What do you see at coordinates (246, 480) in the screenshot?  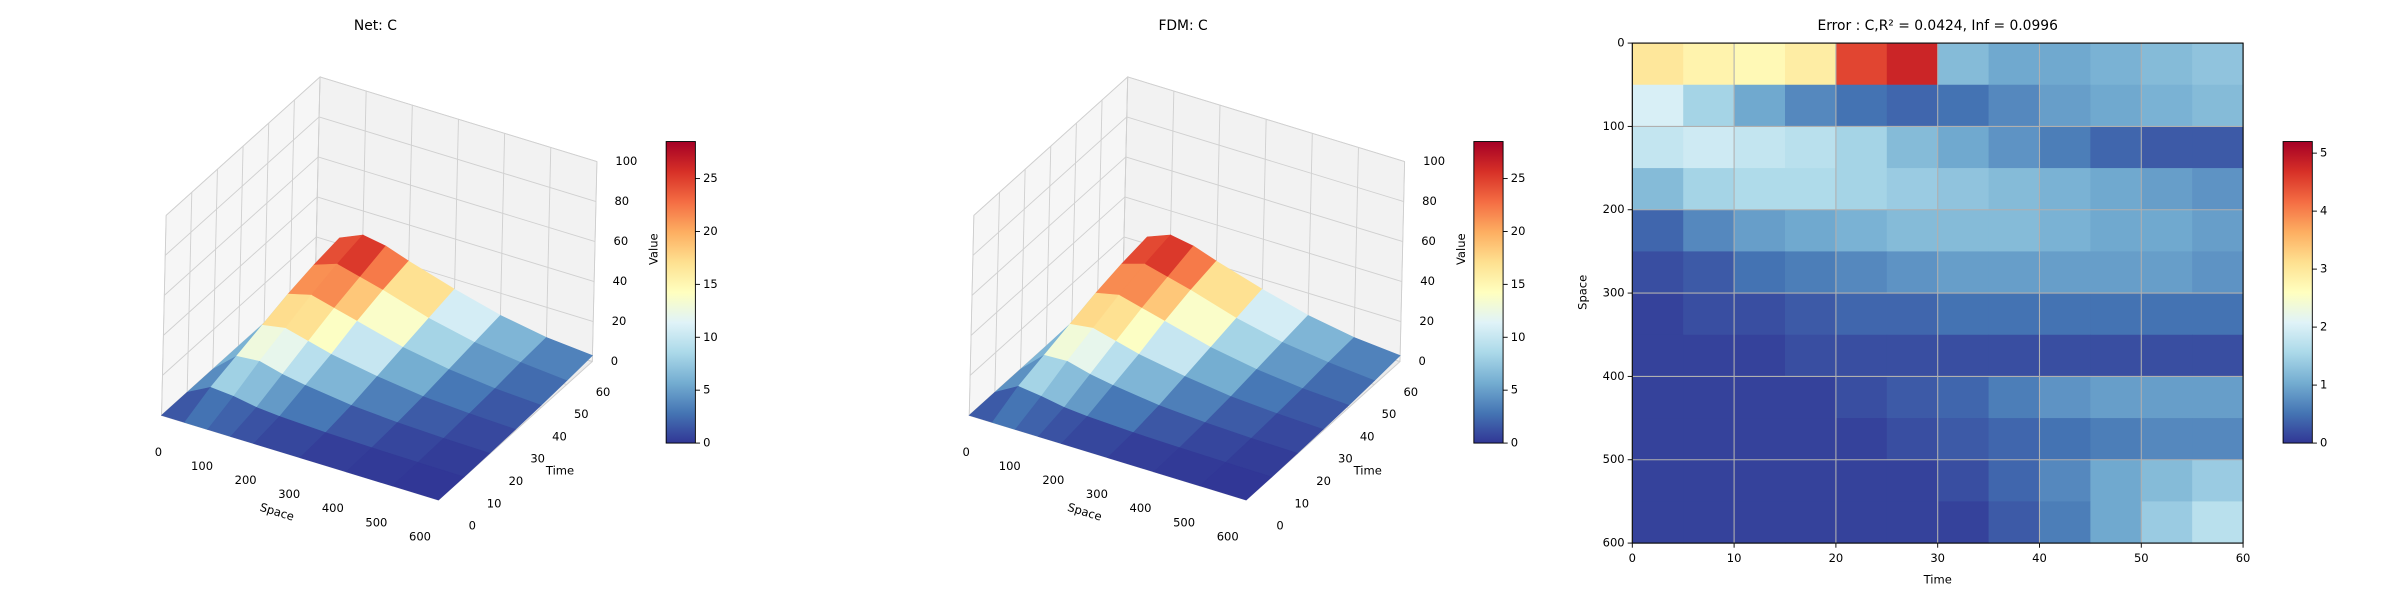 I see `x-tick-label: 200` at bounding box center [246, 480].